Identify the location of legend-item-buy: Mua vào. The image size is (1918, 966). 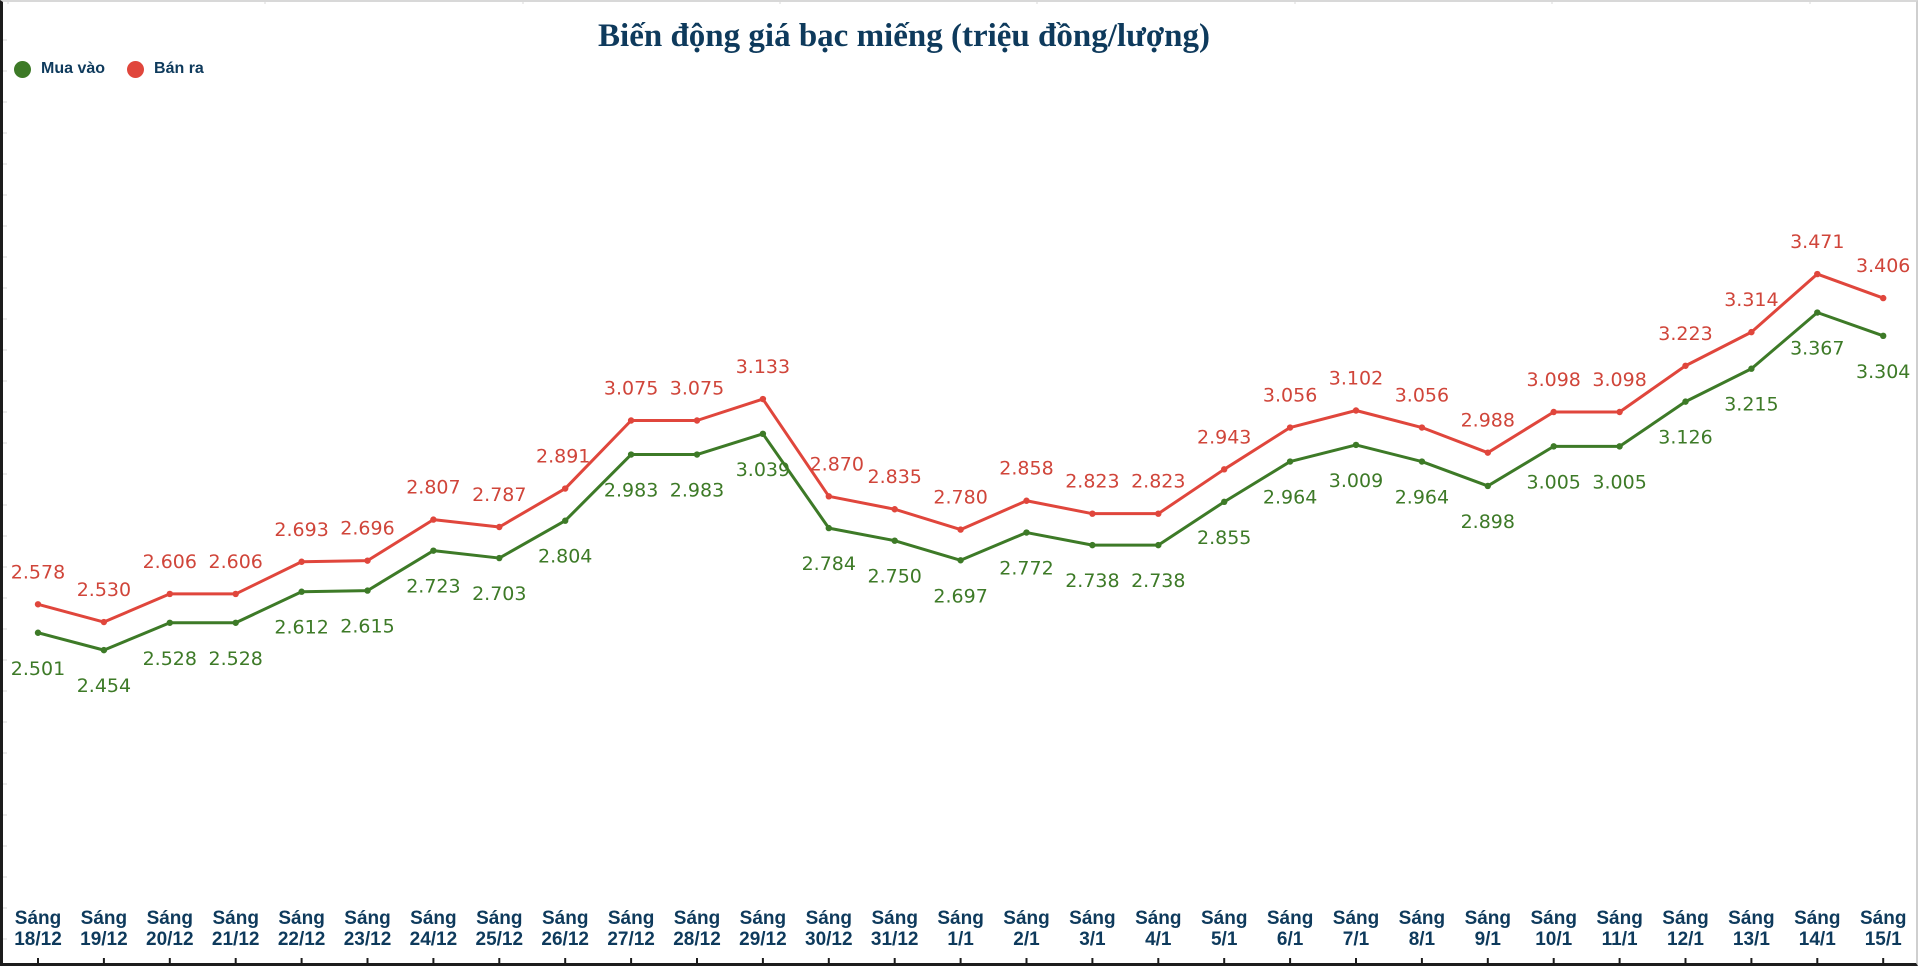
(59, 69).